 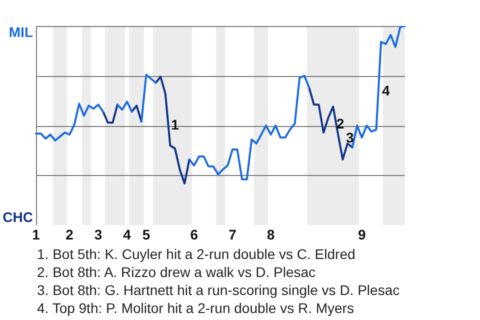 I want to click on x-tick-label: 2, so click(x=70, y=234).